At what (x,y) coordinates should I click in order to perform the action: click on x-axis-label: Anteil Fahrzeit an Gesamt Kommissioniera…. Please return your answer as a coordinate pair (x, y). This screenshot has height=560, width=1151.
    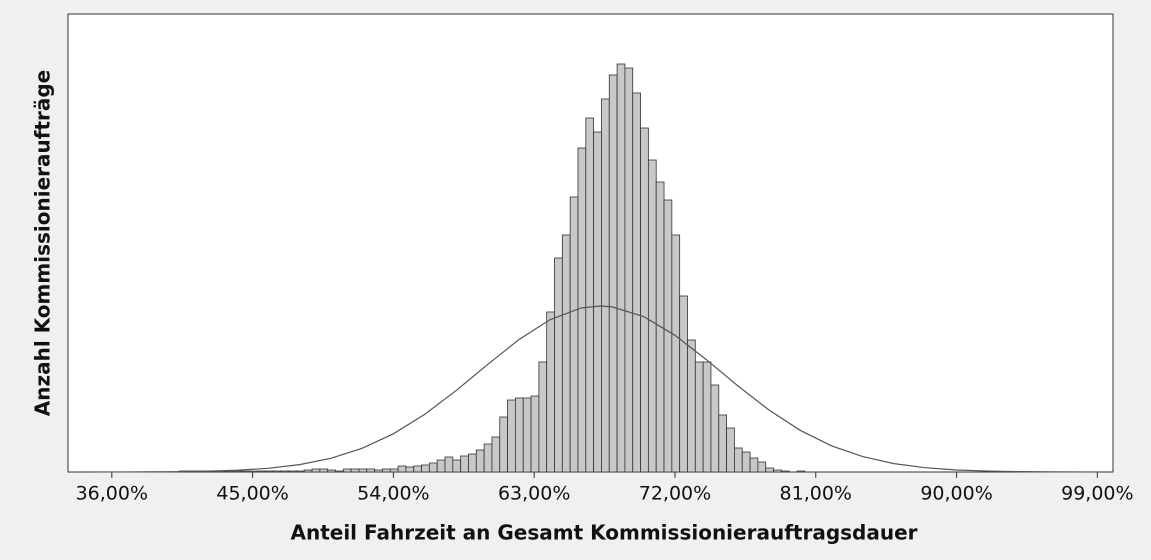
    Looking at the image, I should click on (603, 533).